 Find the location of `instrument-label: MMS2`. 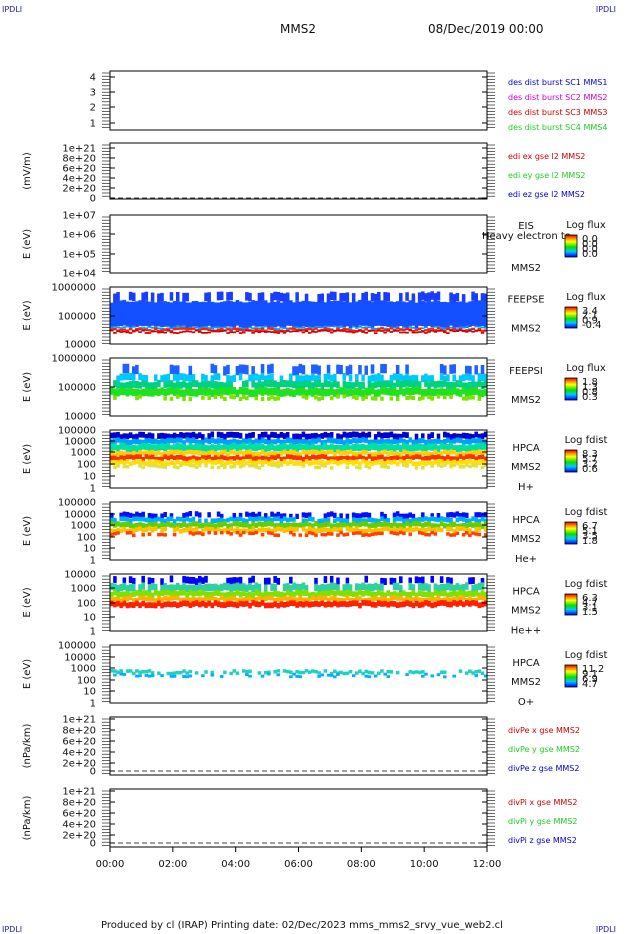

instrument-label: MMS2 is located at coordinates (526, 329).